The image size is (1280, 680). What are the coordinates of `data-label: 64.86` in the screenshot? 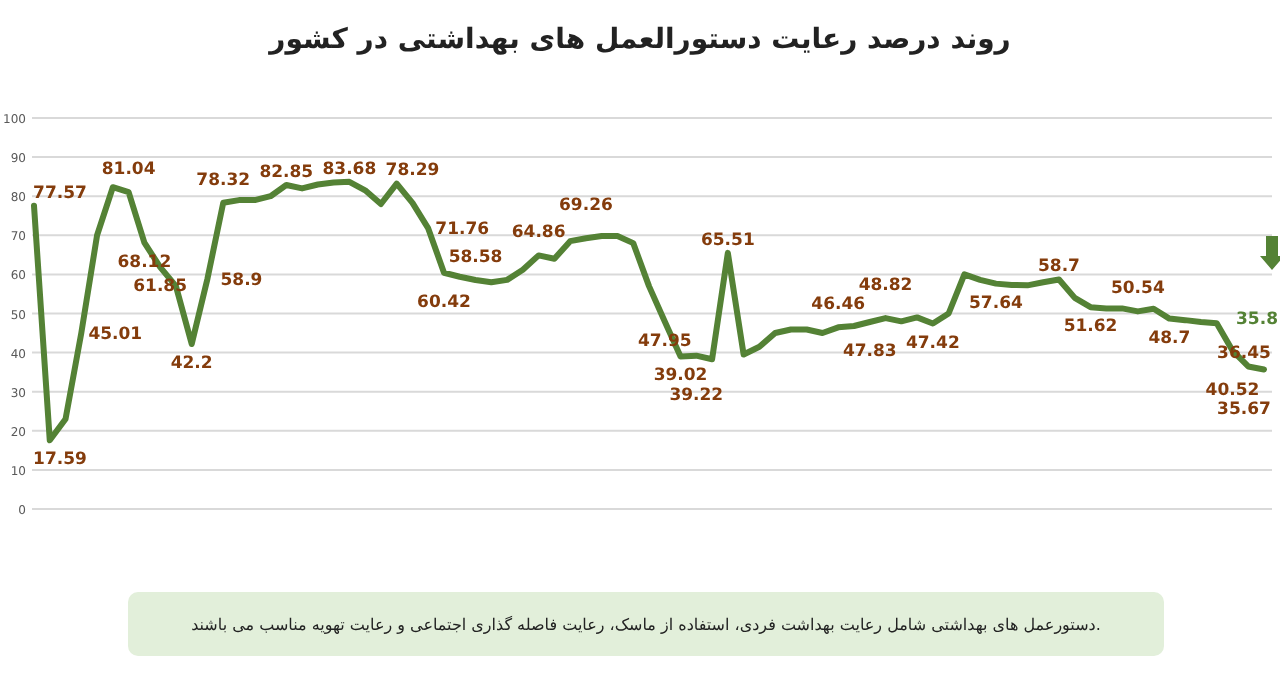 It's located at (538, 233).